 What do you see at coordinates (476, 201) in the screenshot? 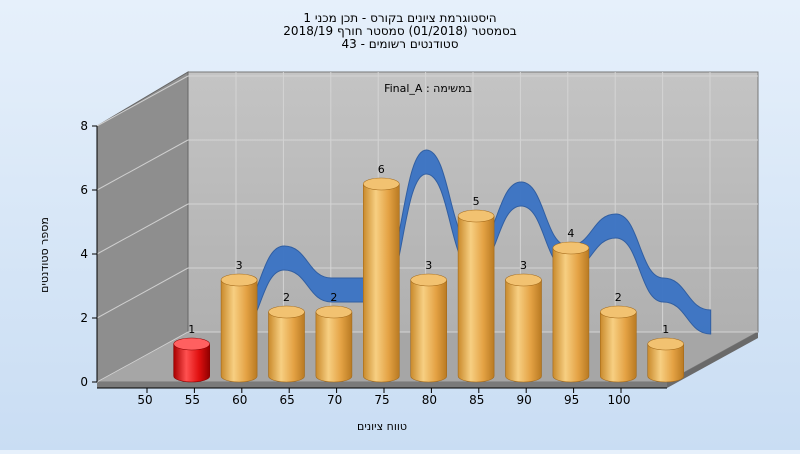
I see `bar-data-label: 5` at bounding box center [476, 201].